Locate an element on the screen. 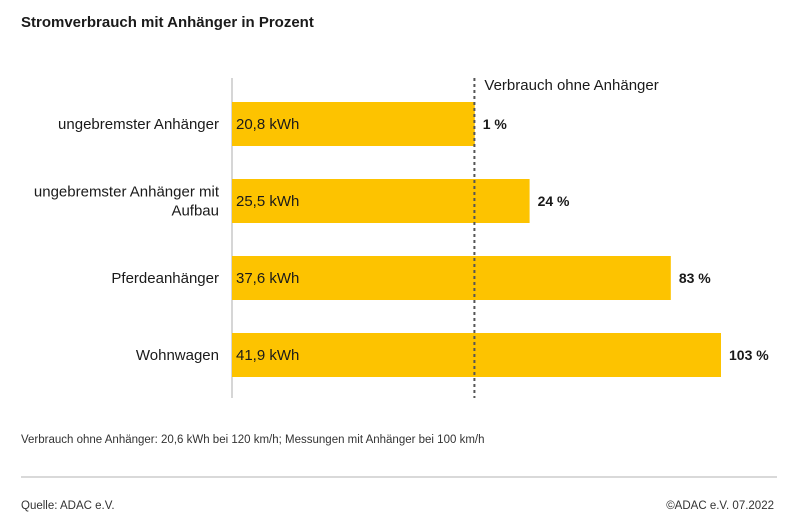 The width and height of the screenshot is (800, 528). footer-divider is located at coordinates (399, 477).